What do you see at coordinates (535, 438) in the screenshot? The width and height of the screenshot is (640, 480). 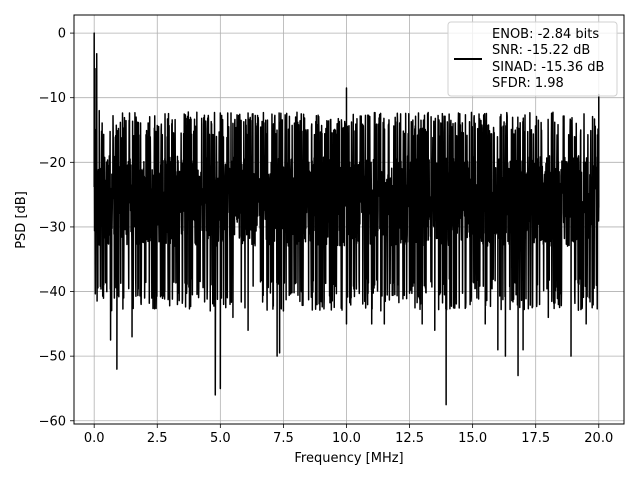 I see `x-tick-label: 17.5` at bounding box center [535, 438].